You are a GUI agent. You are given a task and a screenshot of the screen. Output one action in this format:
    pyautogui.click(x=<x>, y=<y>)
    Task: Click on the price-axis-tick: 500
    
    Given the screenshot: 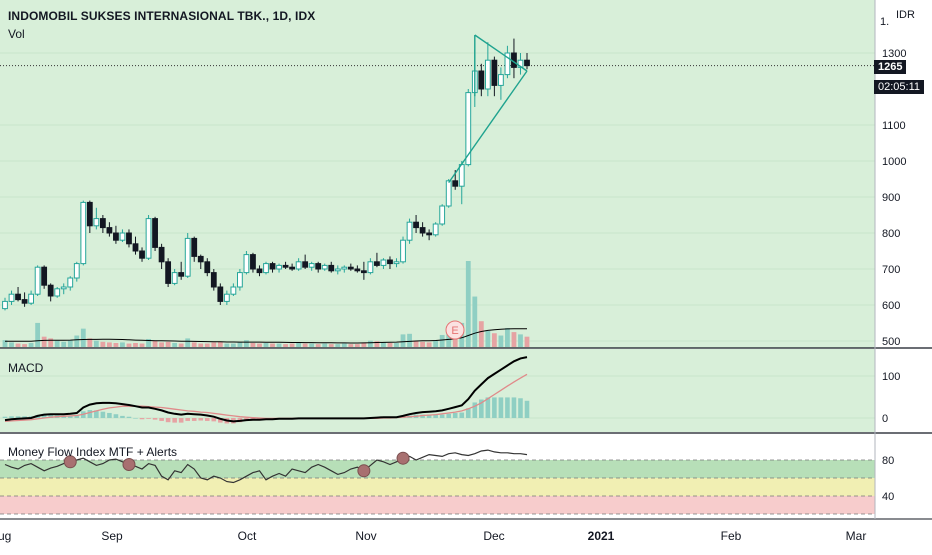 What is the action you would take?
    pyautogui.click(x=891, y=342)
    